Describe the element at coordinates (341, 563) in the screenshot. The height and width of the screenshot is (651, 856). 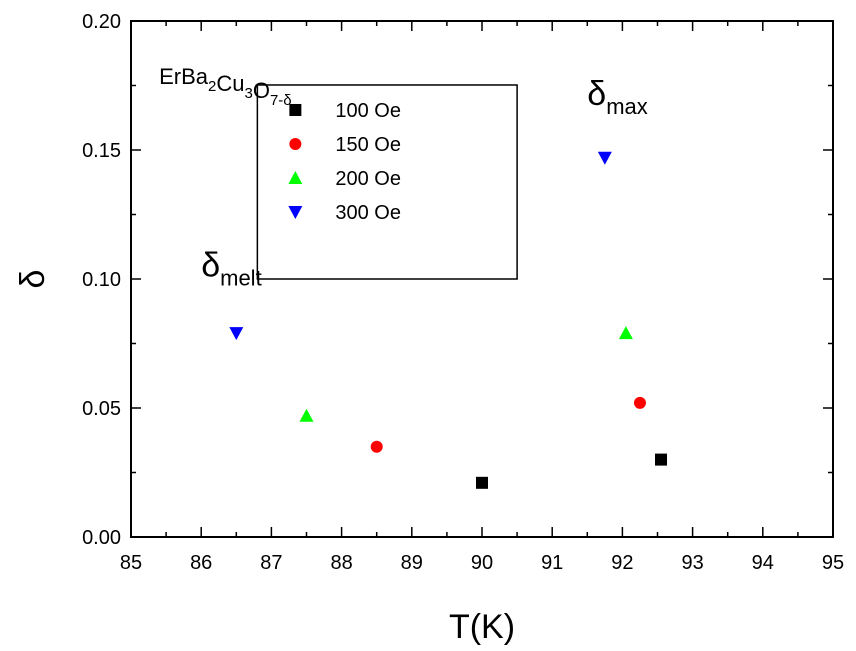
I see `x-tick-label: 88` at that location.